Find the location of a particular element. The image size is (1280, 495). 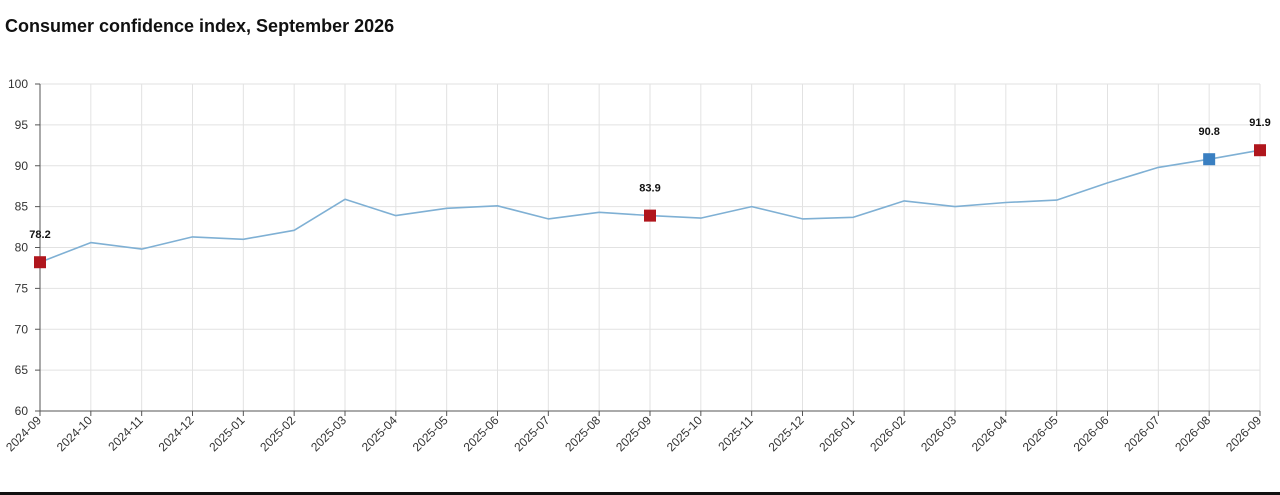

y-tick-label: 65 is located at coordinates (22, 370).